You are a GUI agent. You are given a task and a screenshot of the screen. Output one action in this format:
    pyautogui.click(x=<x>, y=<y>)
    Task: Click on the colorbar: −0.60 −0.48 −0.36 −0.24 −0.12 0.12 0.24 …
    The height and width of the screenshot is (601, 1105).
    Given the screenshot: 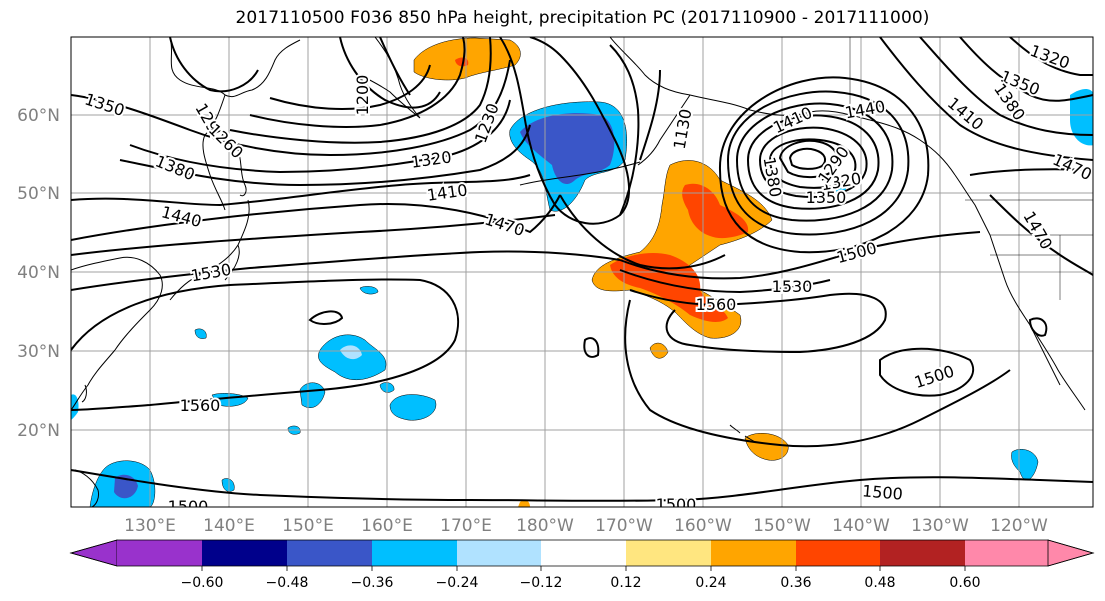 What is the action you would take?
    pyautogui.click(x=582, y=565)
    